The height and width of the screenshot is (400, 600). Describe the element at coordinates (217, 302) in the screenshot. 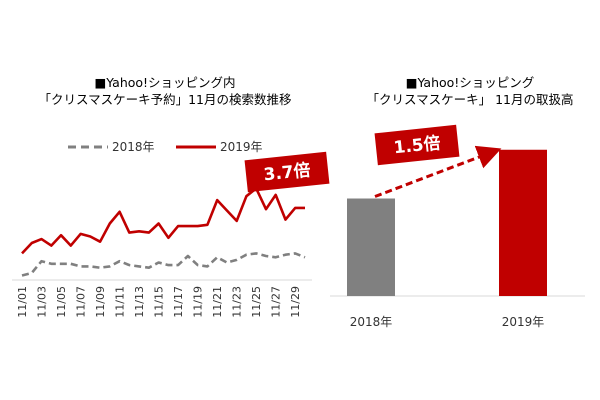

I see `x-tick-label: 11/21` at that location.